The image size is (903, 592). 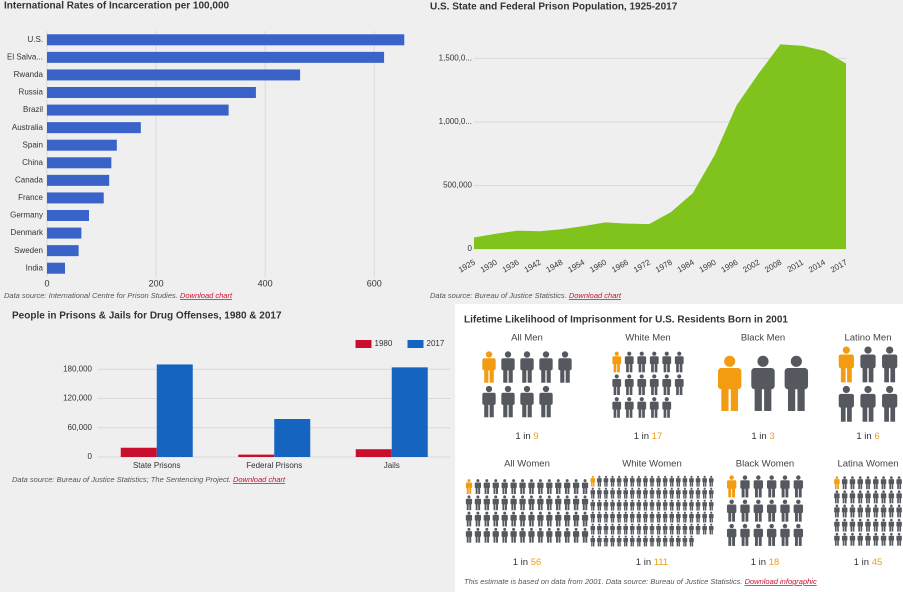 What do you see at coordinates (781, 581) in the screenshot?
I see `download-link: Download infographic` at bounding box center [781, 581].